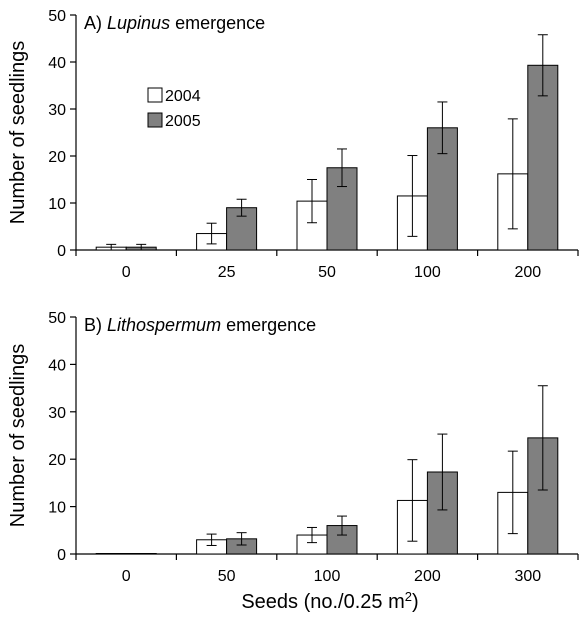  Describe the element at coordinates (200, 325) in the screenshot. I see `panel-title: B) Lithospermum emergence` at that location.